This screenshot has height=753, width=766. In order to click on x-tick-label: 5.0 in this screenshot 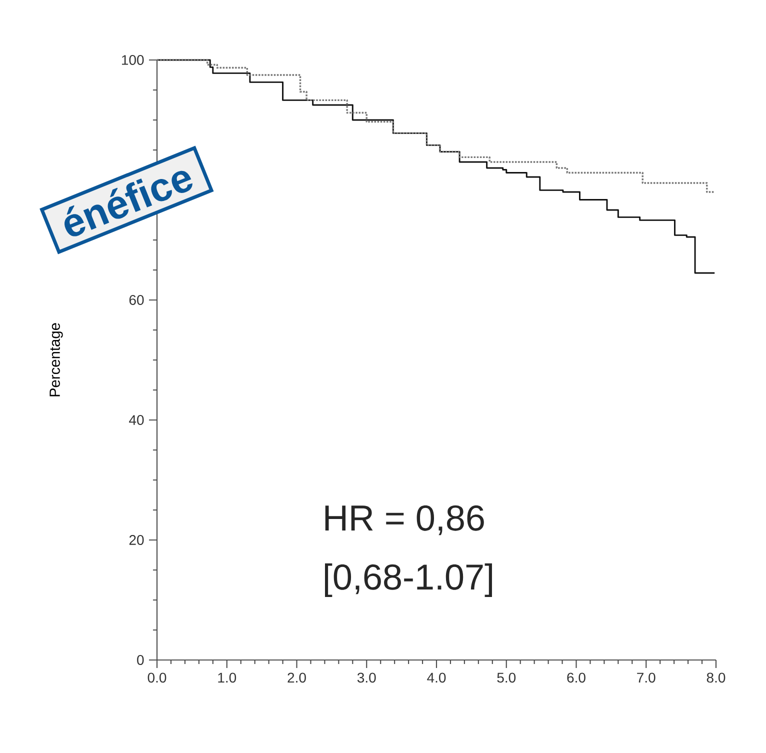, I will do `click(506, 677)`.